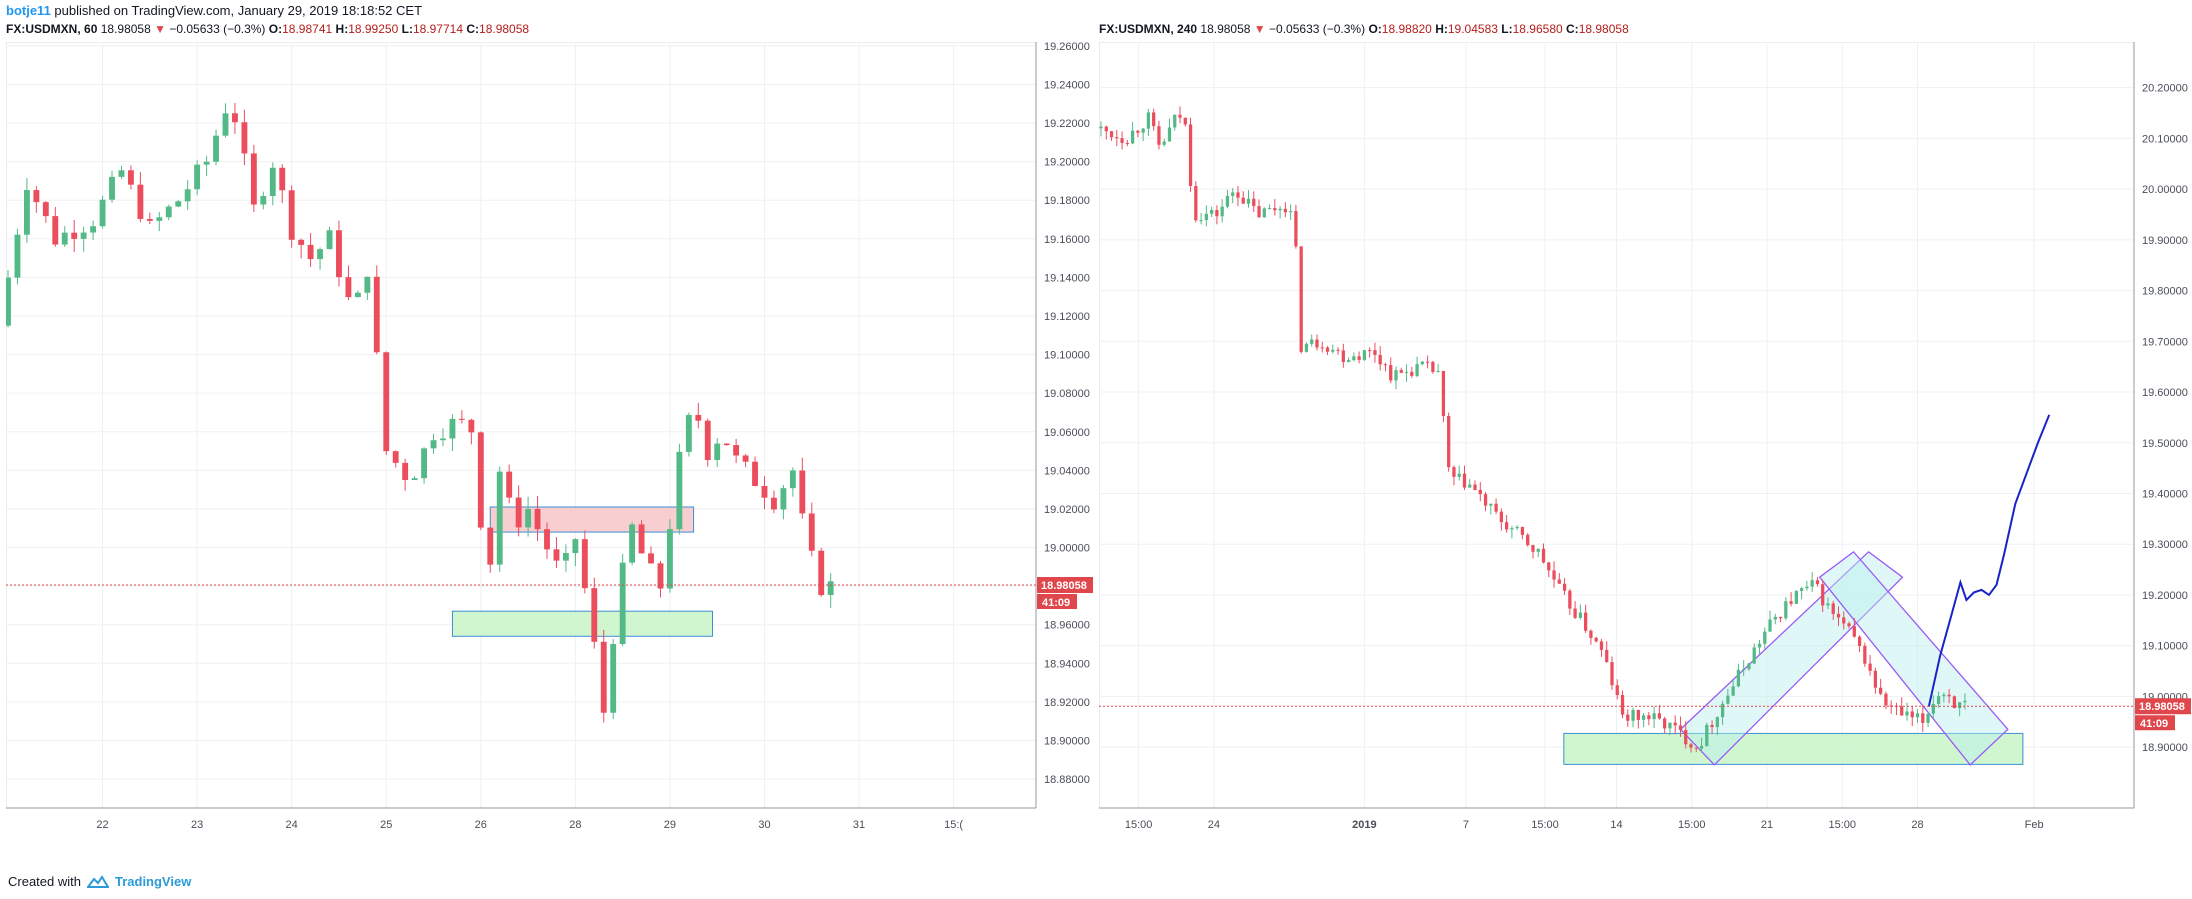  What do you see at coordinates (28, 10) in the screenshot?
I see `author-link: botje11` at bounding box center [28, 10].